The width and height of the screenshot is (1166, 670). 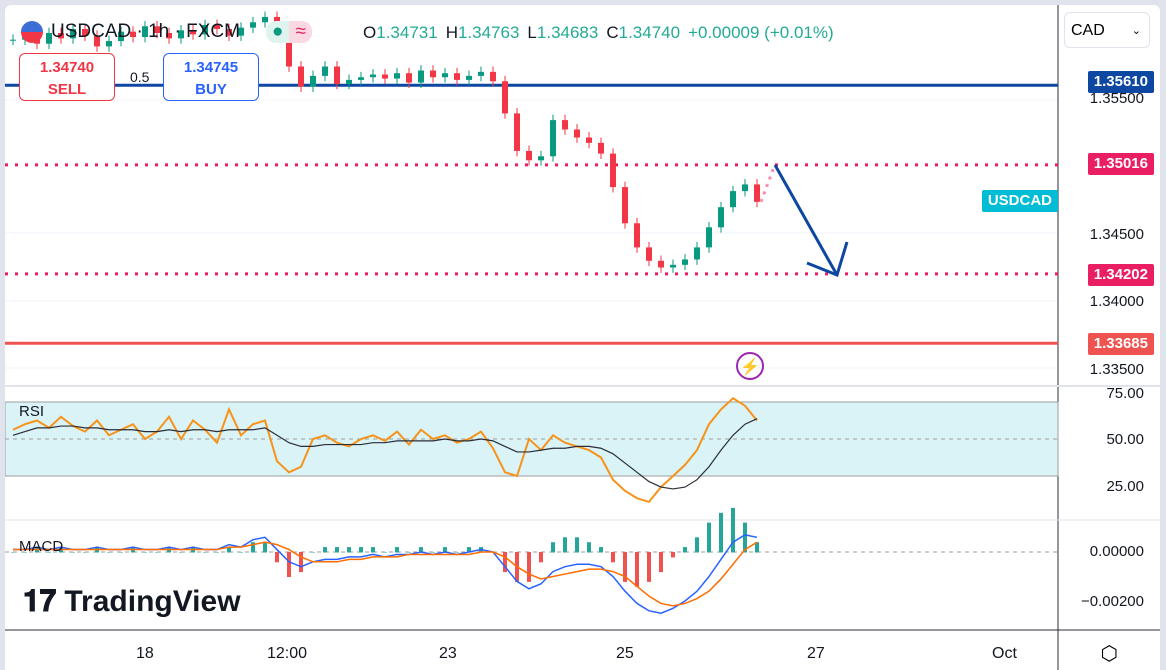 I want to click on symbol-header: USDCAD · 1h · FXCM ● ≈, so click(x=166, y=32).